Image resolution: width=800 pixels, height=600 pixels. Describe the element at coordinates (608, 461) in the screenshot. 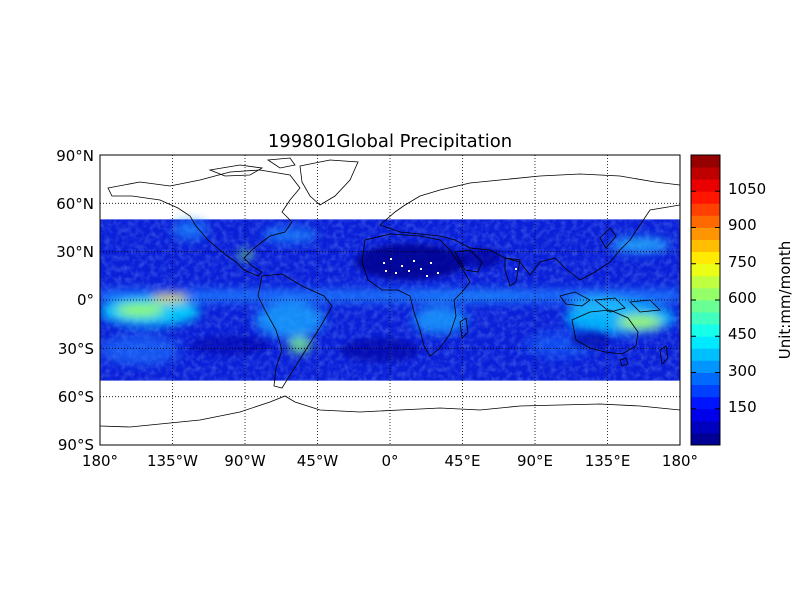

I see `lon-label: 135°E` at that location.